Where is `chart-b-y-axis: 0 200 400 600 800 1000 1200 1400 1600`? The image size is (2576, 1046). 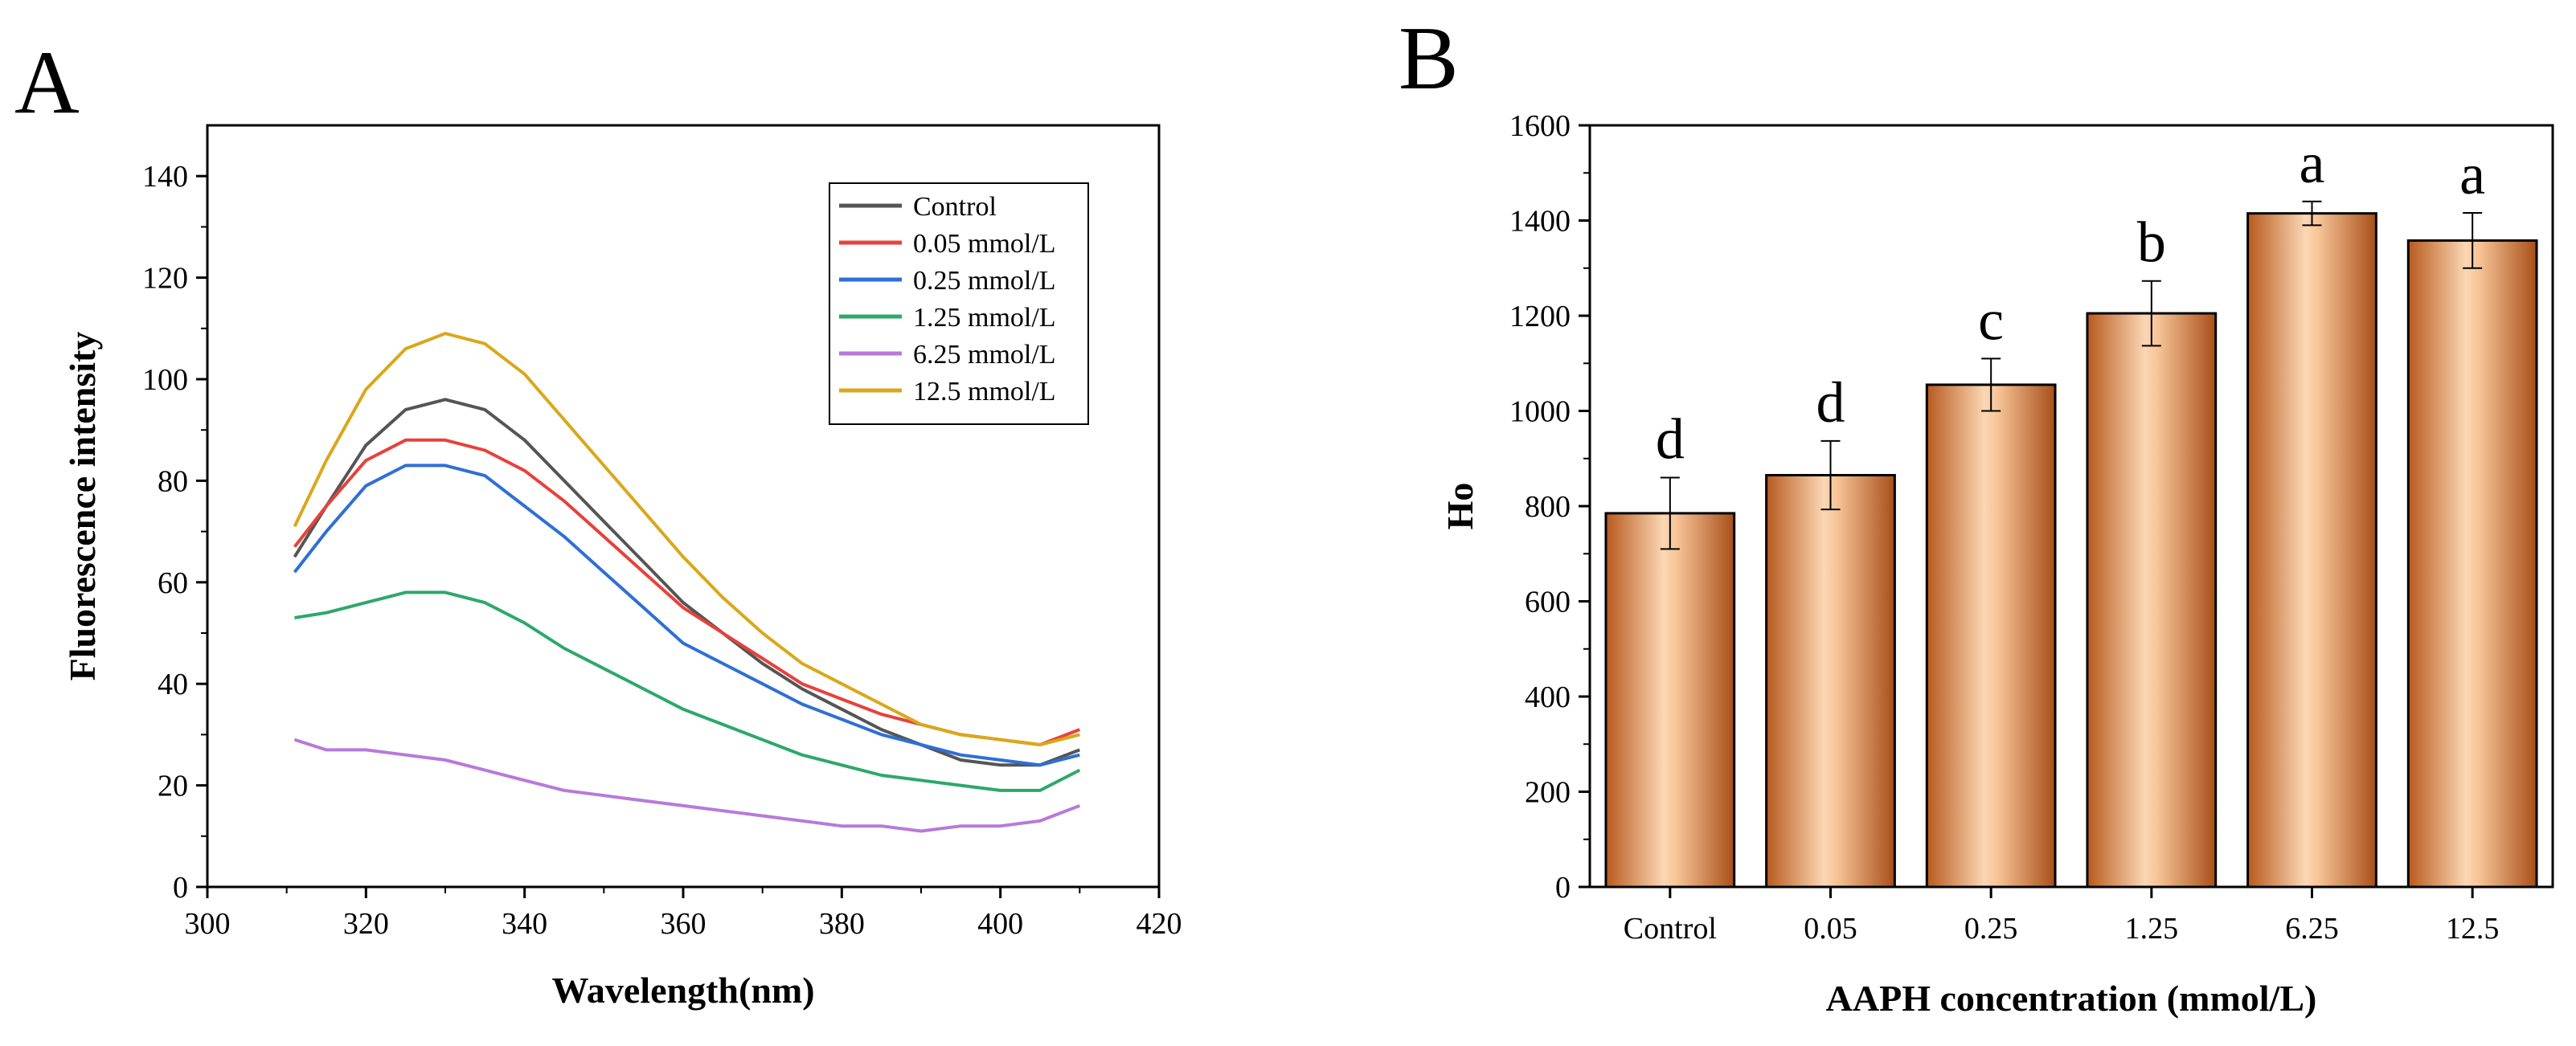
chart-b-y-axis: 0 200 400 600 800 1000 1200 1400 1600 is located at coordinates (1549, 507).